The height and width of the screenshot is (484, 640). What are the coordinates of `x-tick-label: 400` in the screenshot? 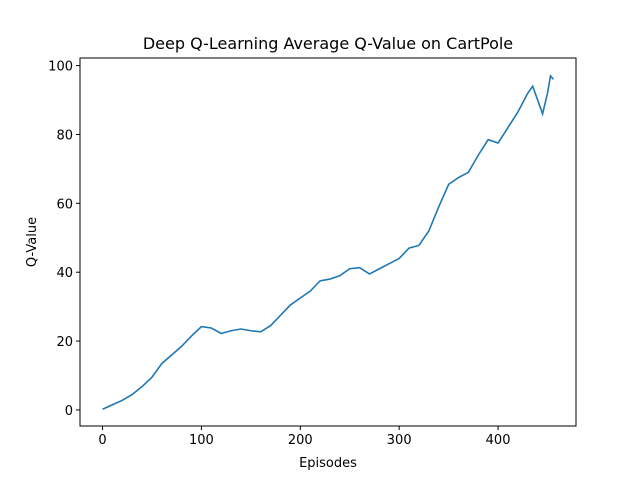 It's located at (498, 440).